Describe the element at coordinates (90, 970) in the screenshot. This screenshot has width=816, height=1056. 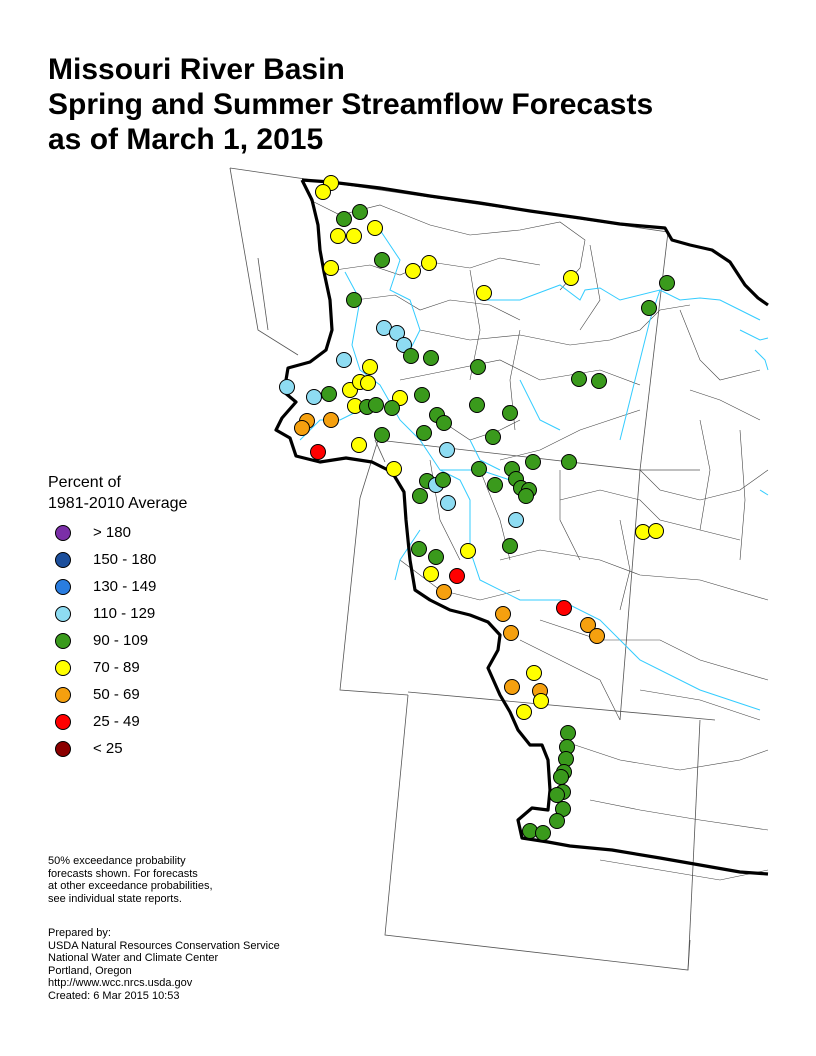
I see `credits-line-4: Portland, Oregon` at that location.